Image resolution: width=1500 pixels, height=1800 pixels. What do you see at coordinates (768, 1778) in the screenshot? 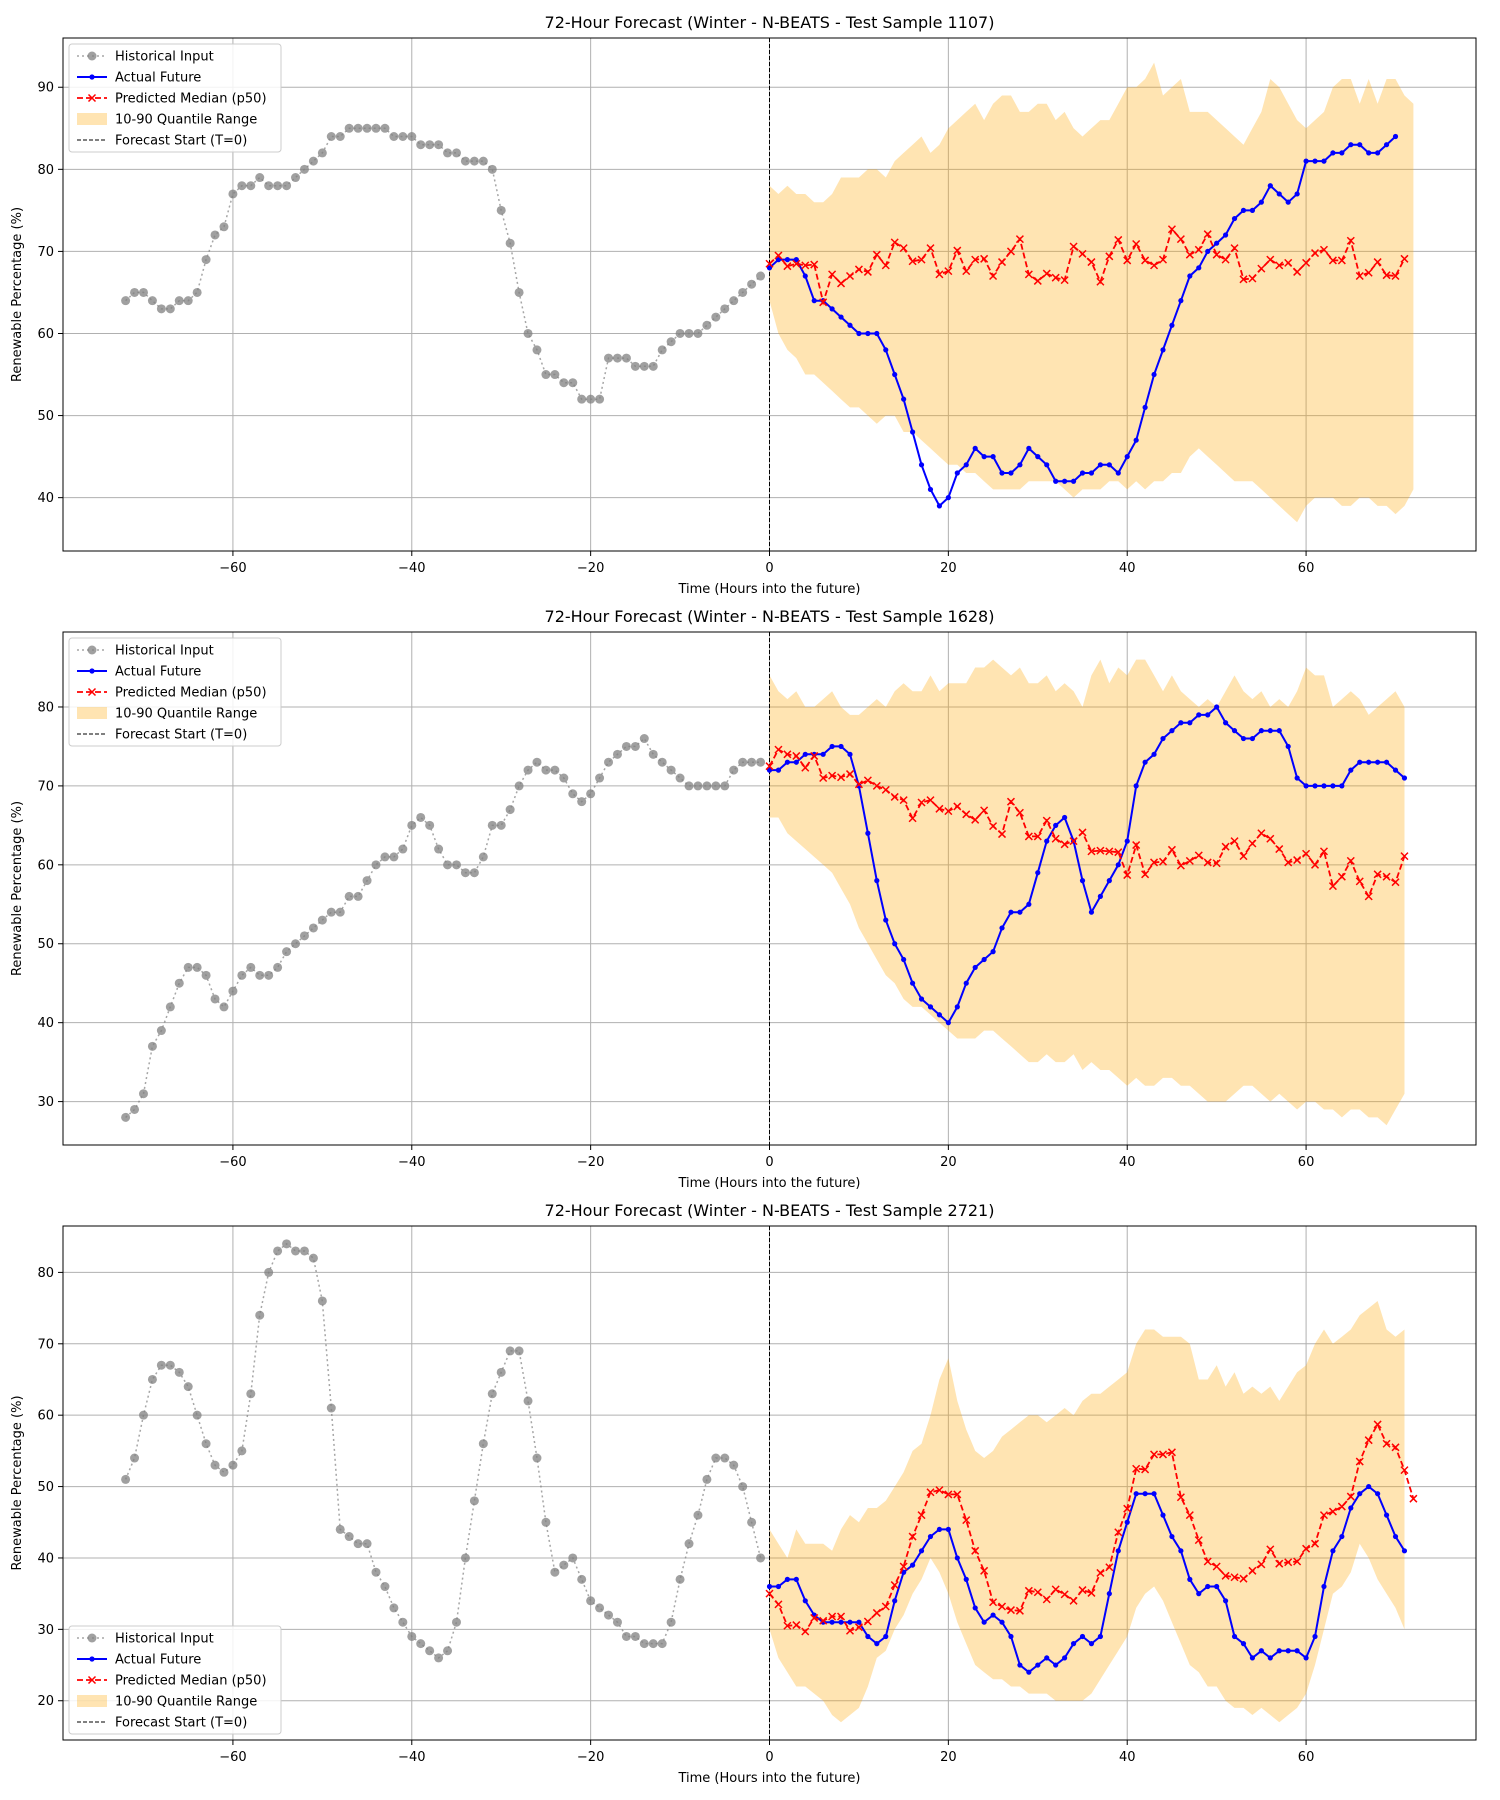
I see `x-axis-label: Time (Hours into the future)` at bounding box center [768, 1778].